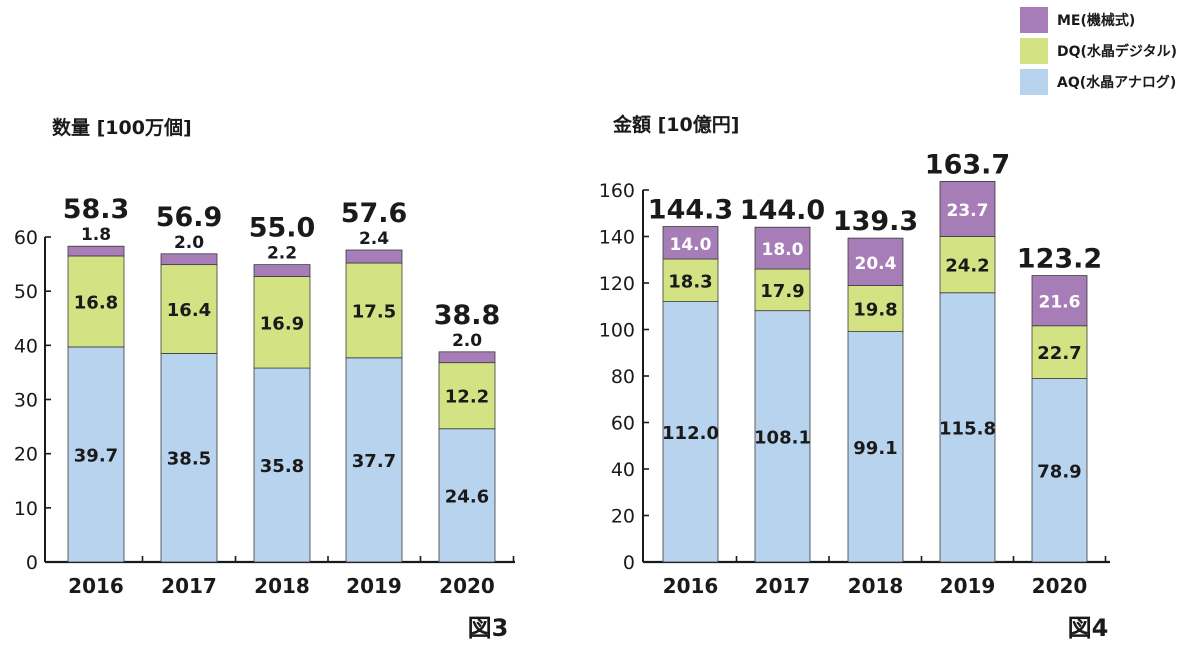 The image size is (1200, 653). I want to click on data-label-me-2017: 18.0, so click(783, 250).